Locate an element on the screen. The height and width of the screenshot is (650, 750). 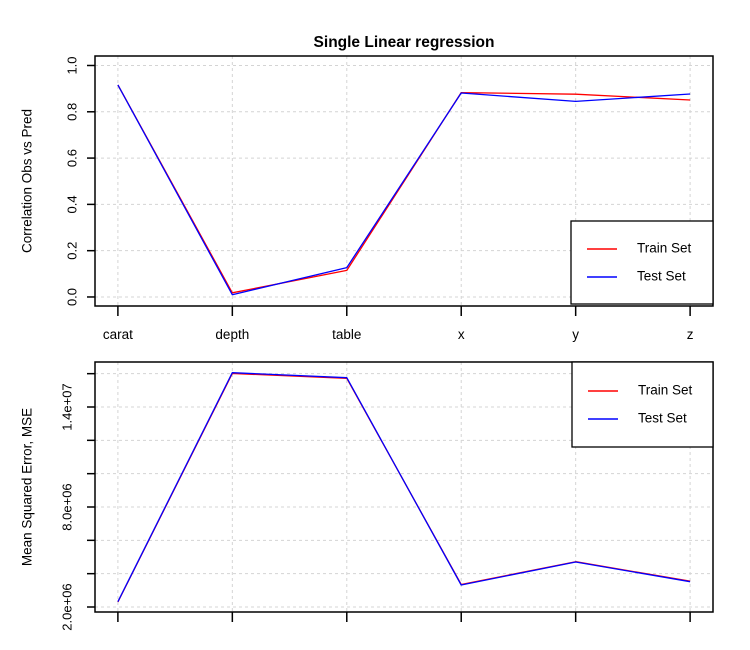
y-tick-label: 0.0 is located at coordinates (71, 297).